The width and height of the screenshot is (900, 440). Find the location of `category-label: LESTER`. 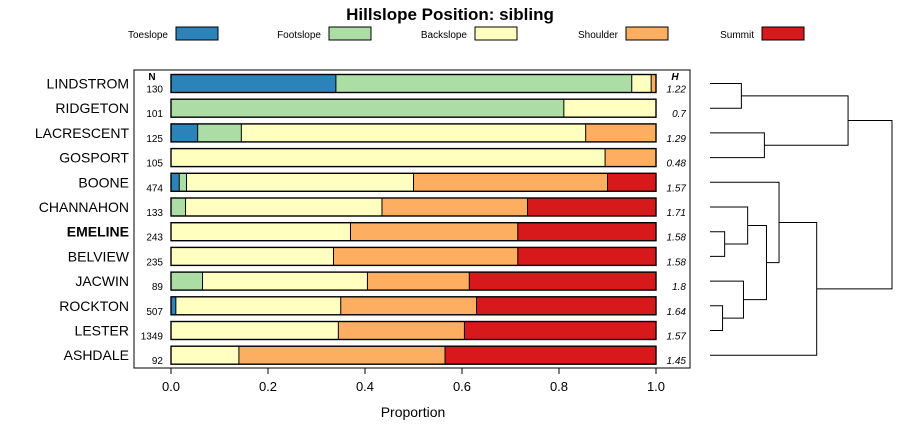

category-label: LESTER is located at coordinates (102, 331).